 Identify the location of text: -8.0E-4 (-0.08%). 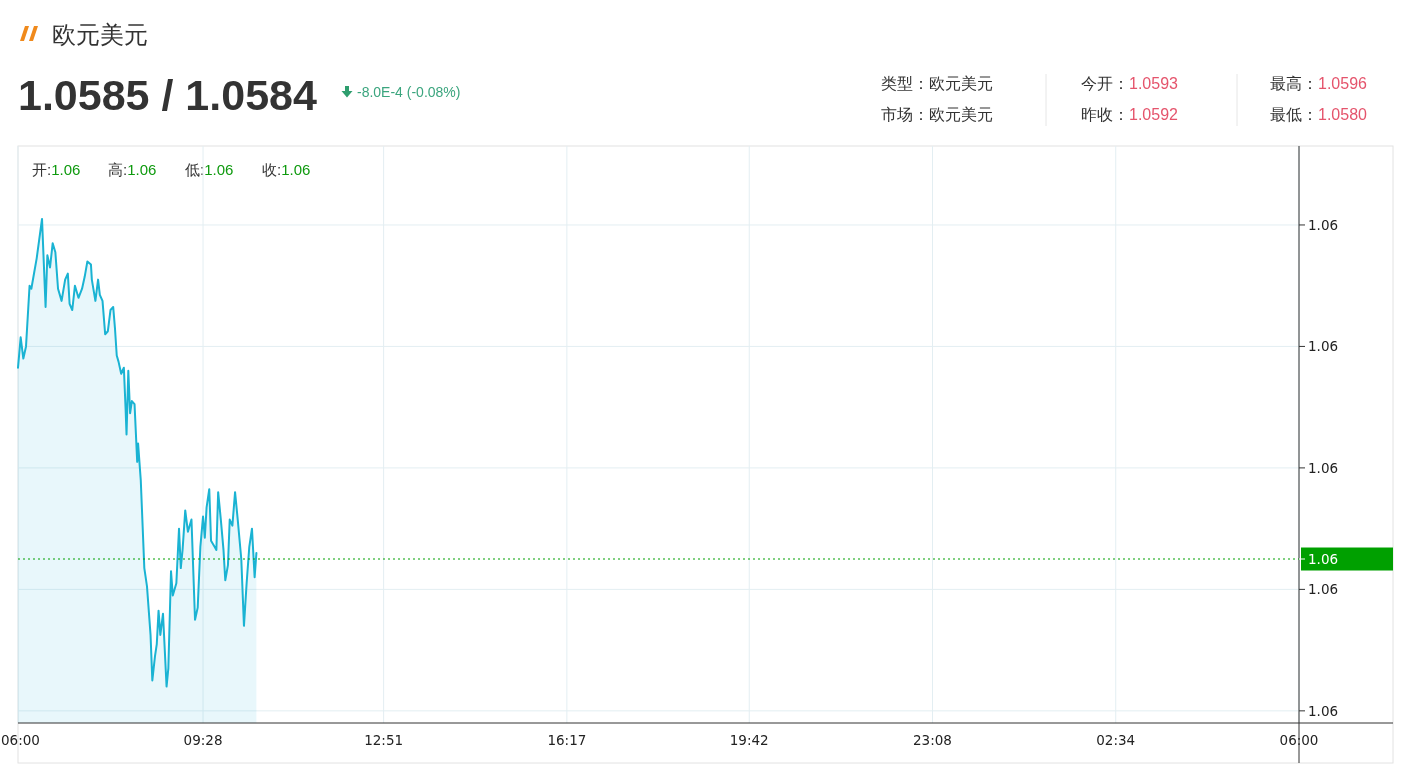
(409, 92).